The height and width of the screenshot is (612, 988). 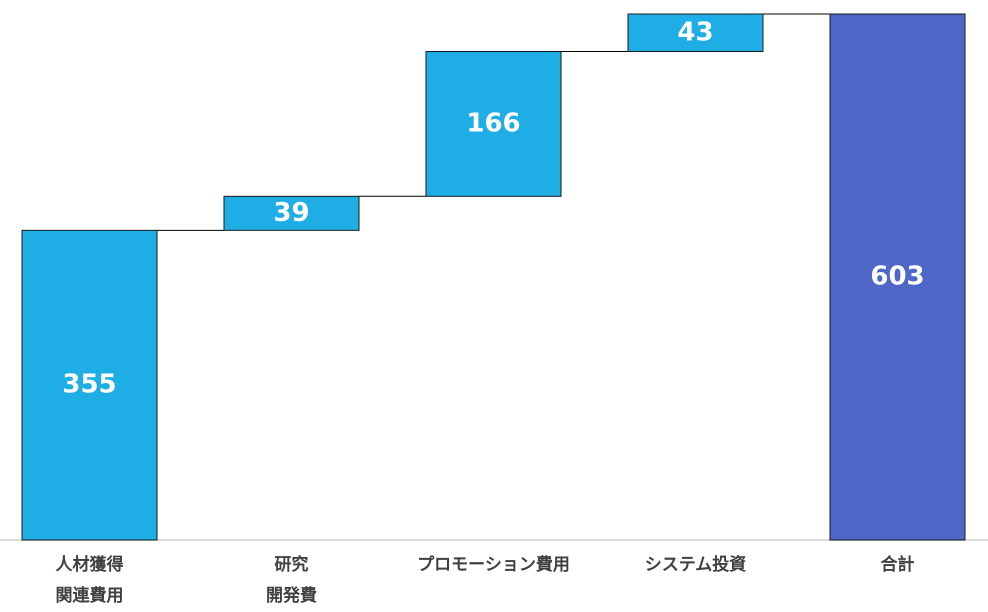 I want to click on value-label: 355, so click(x=89, y=385).